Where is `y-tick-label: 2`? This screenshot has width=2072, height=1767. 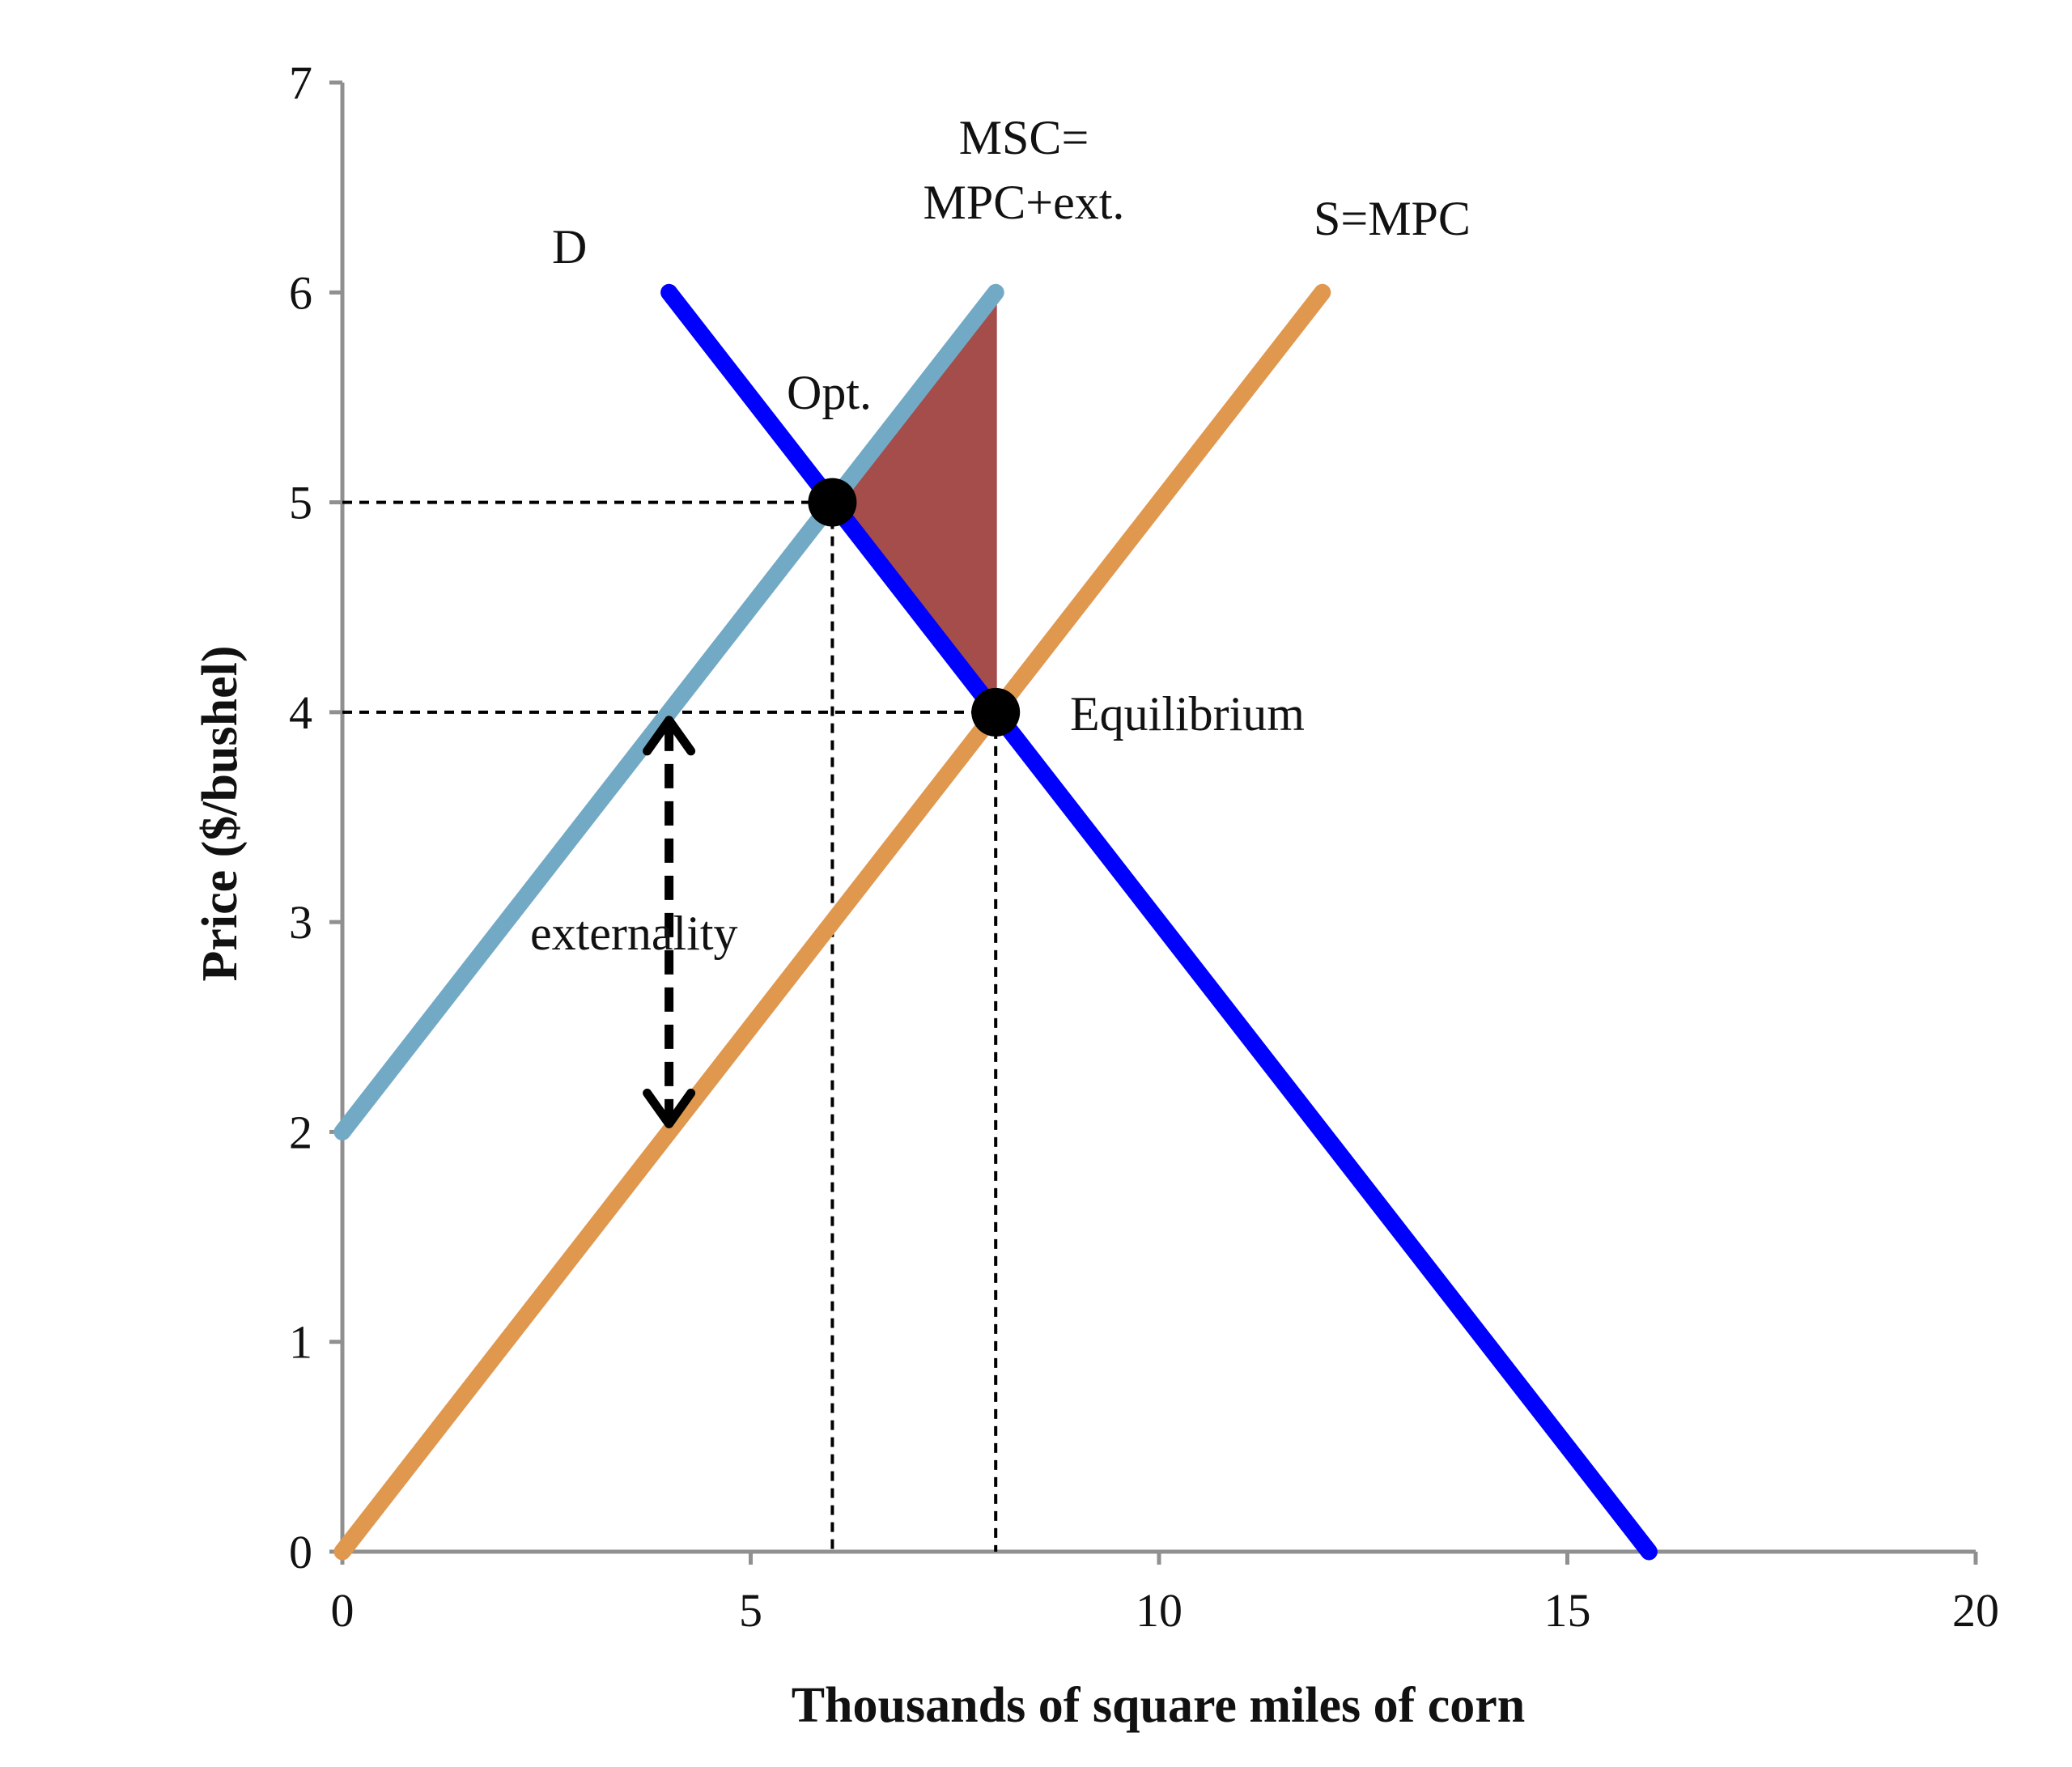
y-tick-label: 2 is located at coordinates (300, 1132).